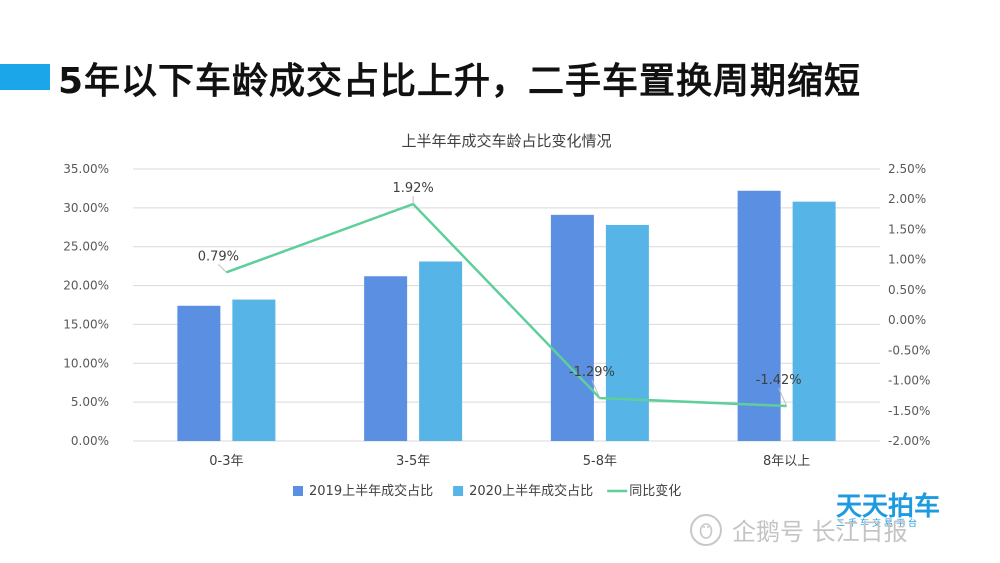 The height and width of the screenshot is (563, 1000). What do you see at coordinates (460, 81) in the screenshot?
I see `page-headline: 5年以下车龄成交占比上升，二手车置换周期缩短` at bounding box center [460, 81].